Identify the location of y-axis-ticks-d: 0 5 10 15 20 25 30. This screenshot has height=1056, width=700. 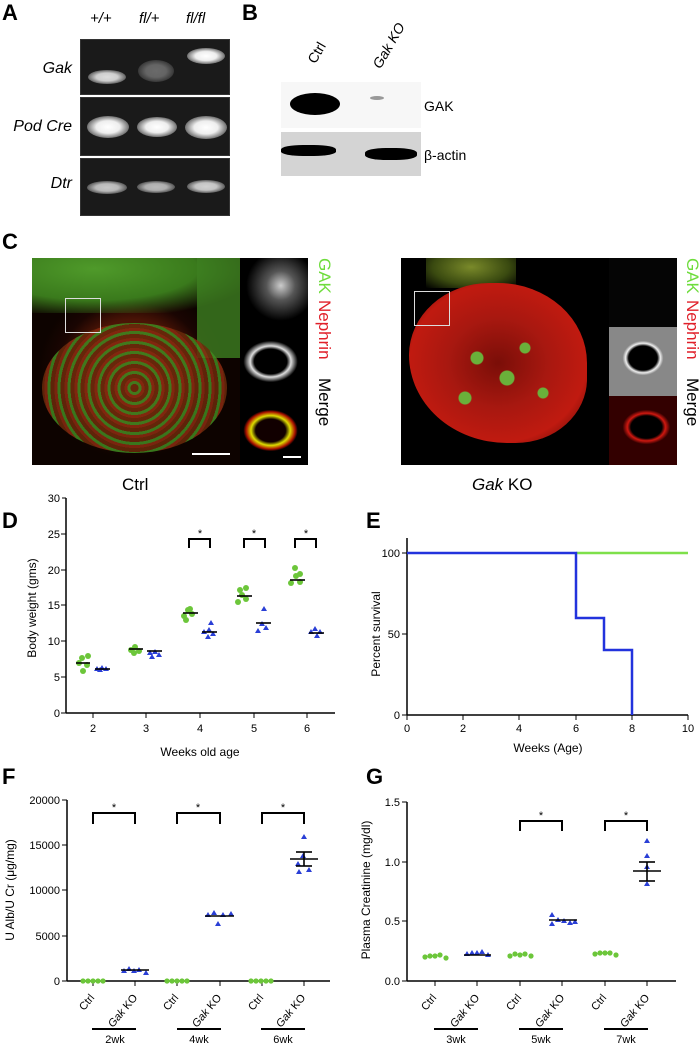
(57, 606).